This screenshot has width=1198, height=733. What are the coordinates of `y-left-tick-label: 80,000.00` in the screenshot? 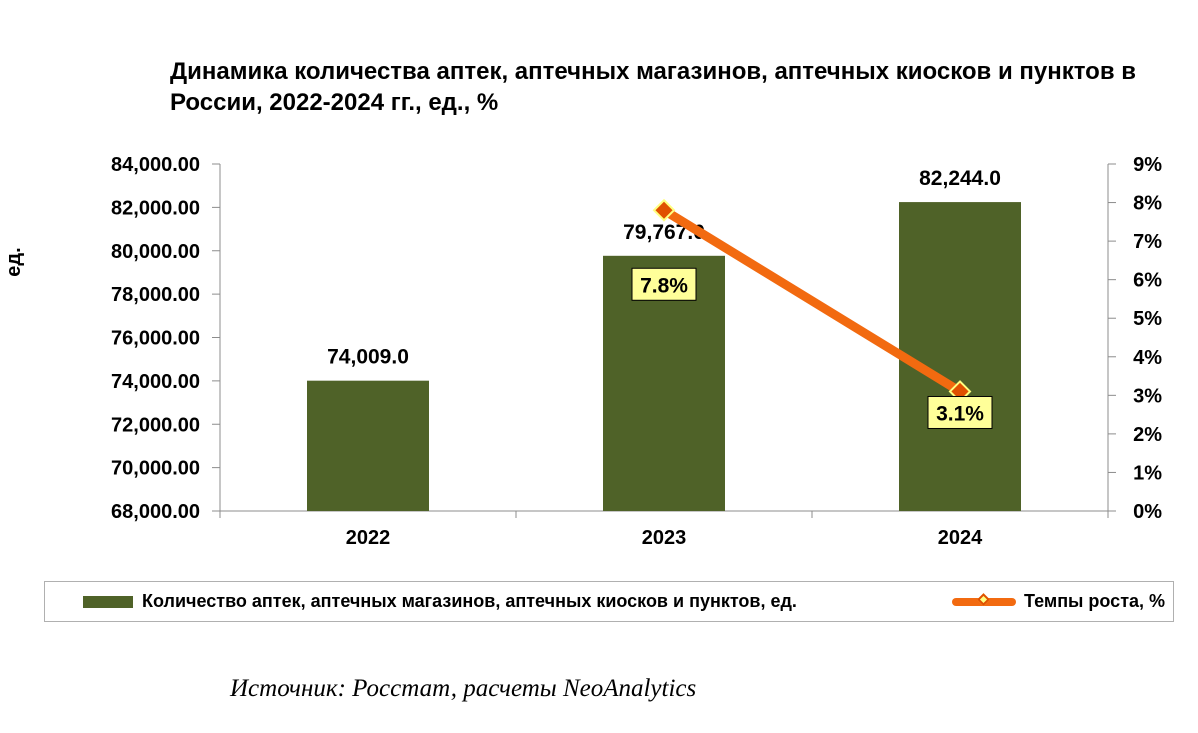 It's located at (155, 252).